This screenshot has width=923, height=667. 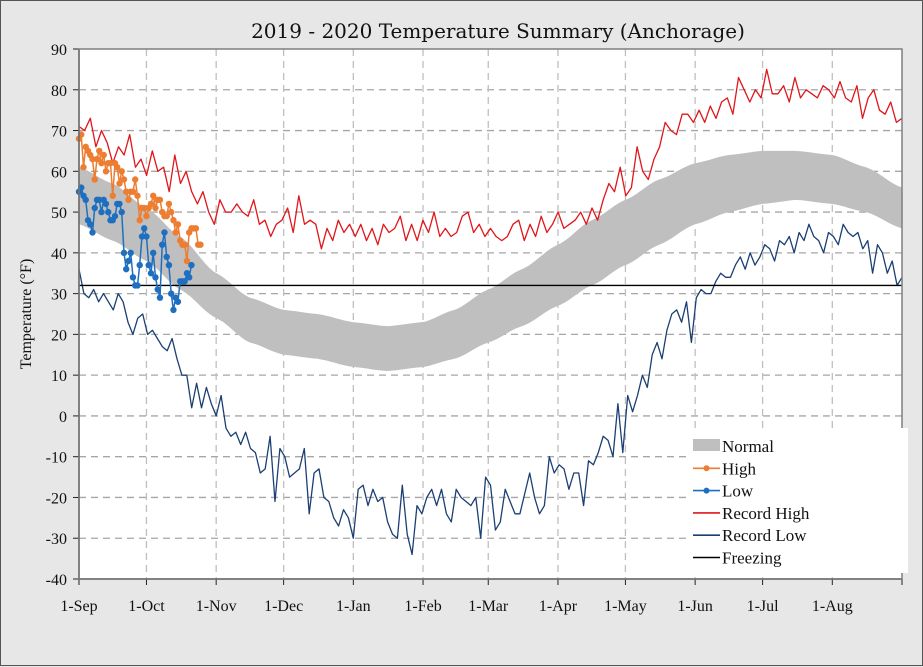 I want to click on x-tick-label: 1-Jan, so click(x=353, y=606).